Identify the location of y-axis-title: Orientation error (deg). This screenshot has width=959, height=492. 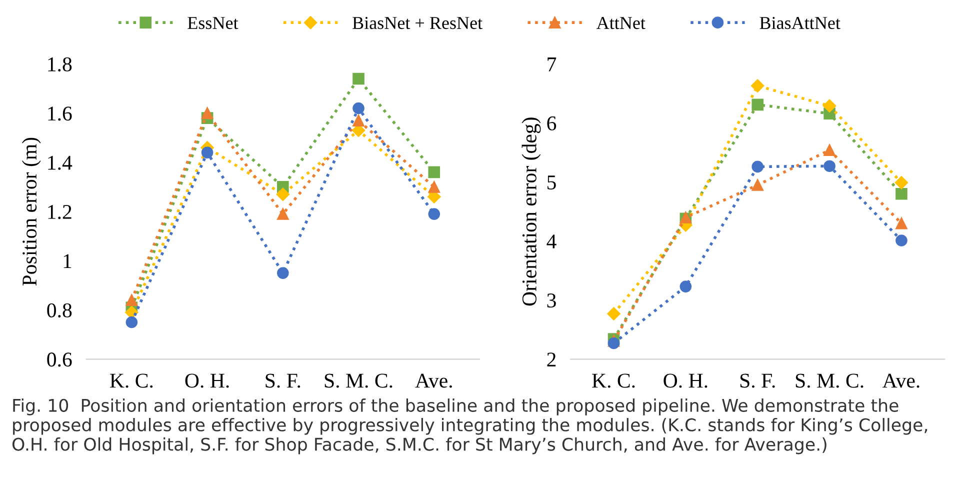
(531, 212).